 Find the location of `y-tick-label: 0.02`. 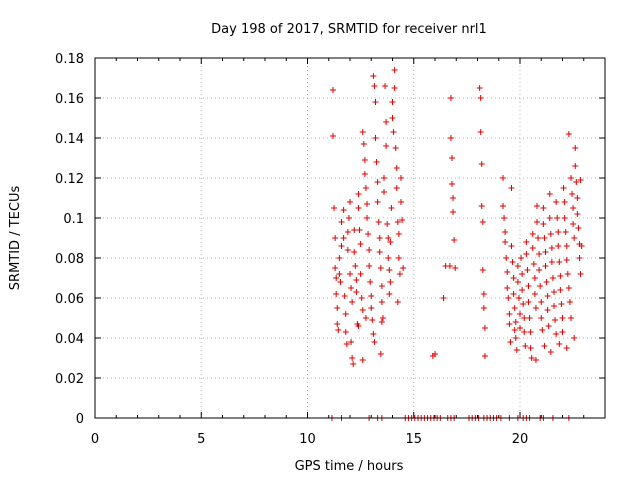

y-tick-label: 0.02 is located at coordinates (69, 379).